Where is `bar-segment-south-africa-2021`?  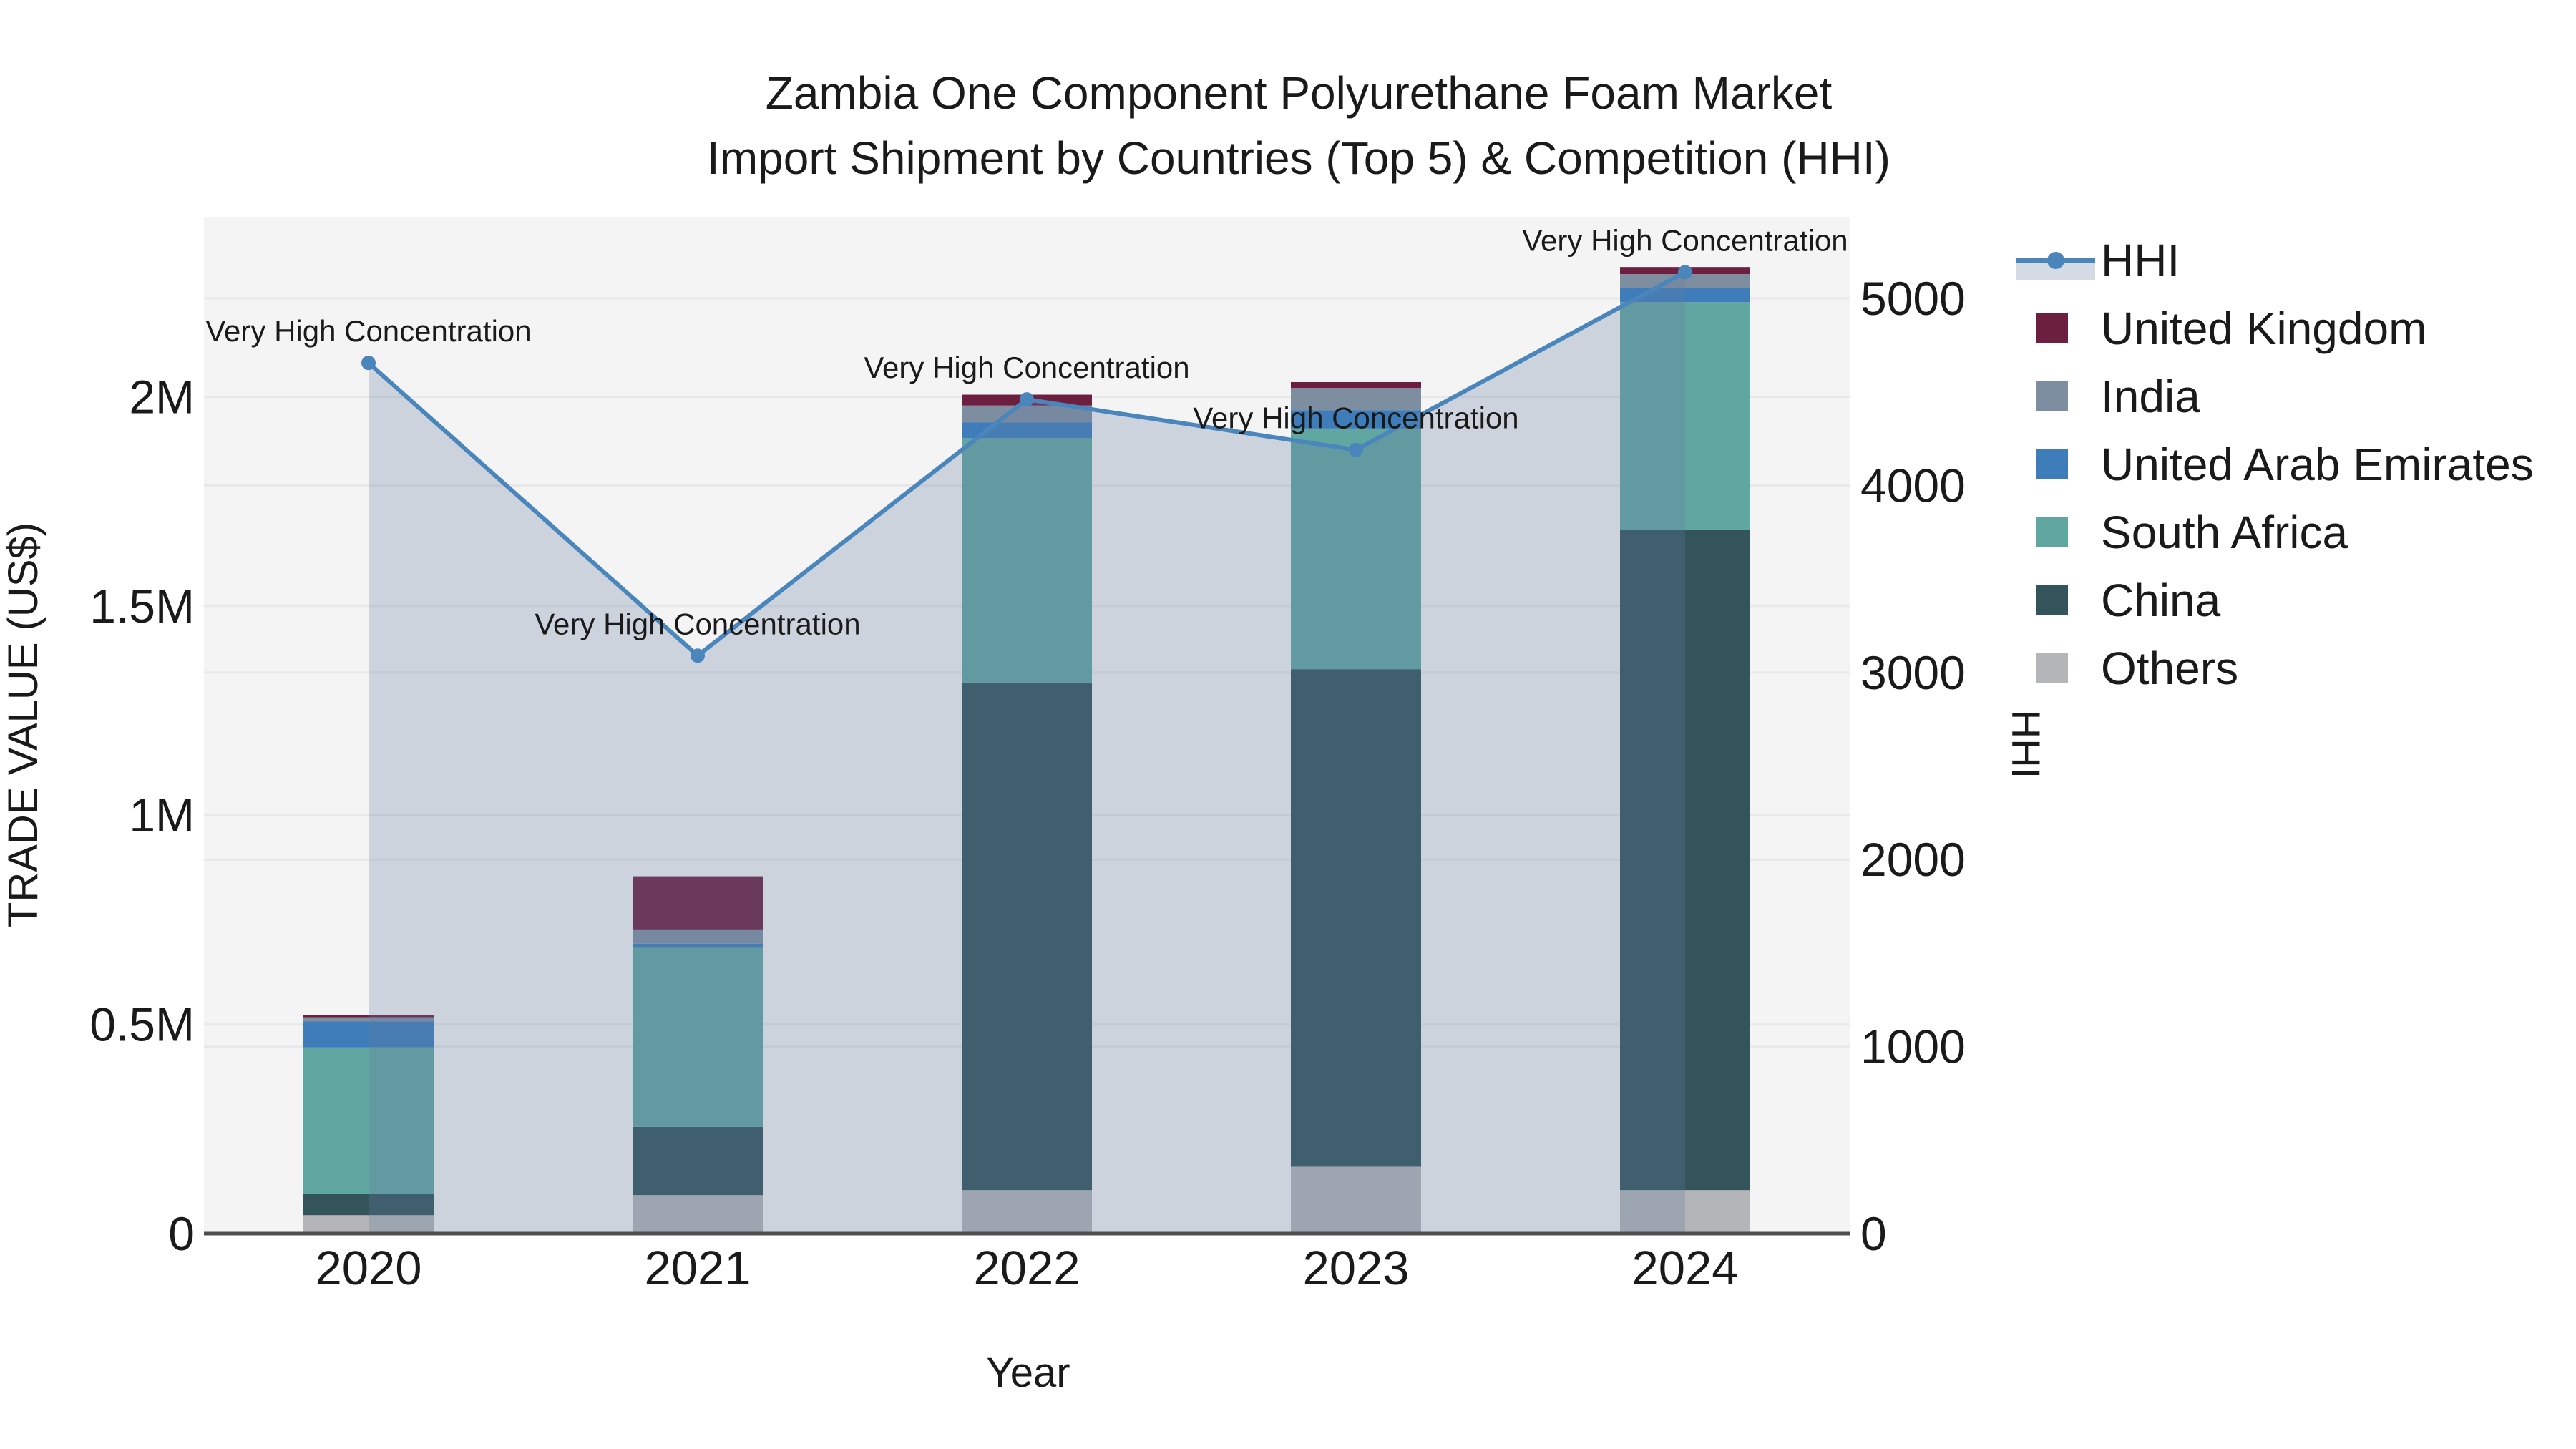
bar-segment-south-africa-2021 is located at coordinates (698, 1037).